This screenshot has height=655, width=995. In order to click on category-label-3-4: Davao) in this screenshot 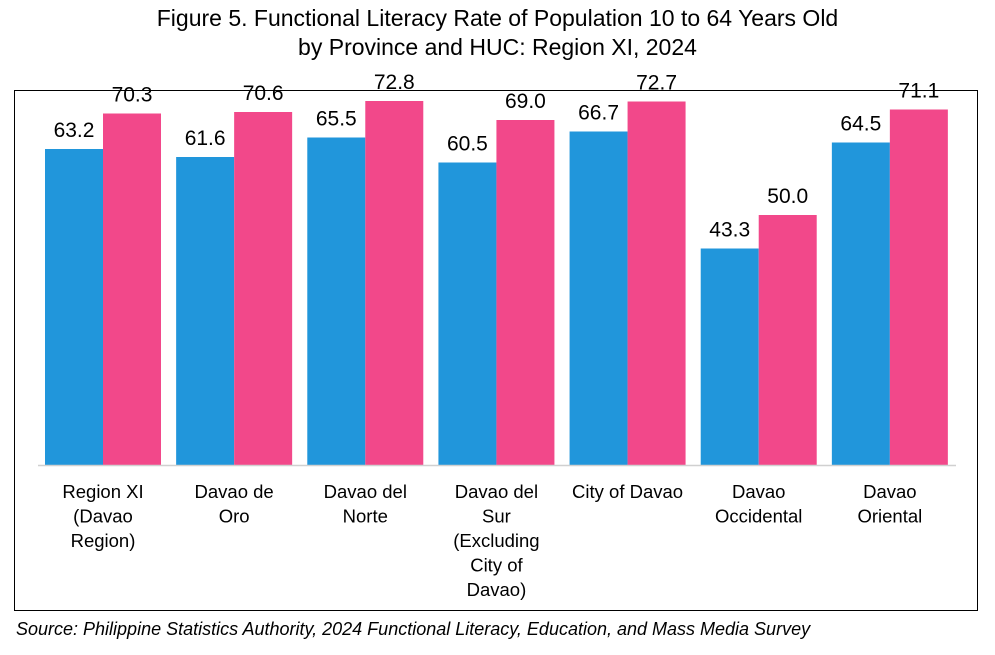, I will do `click(497, 589)`.